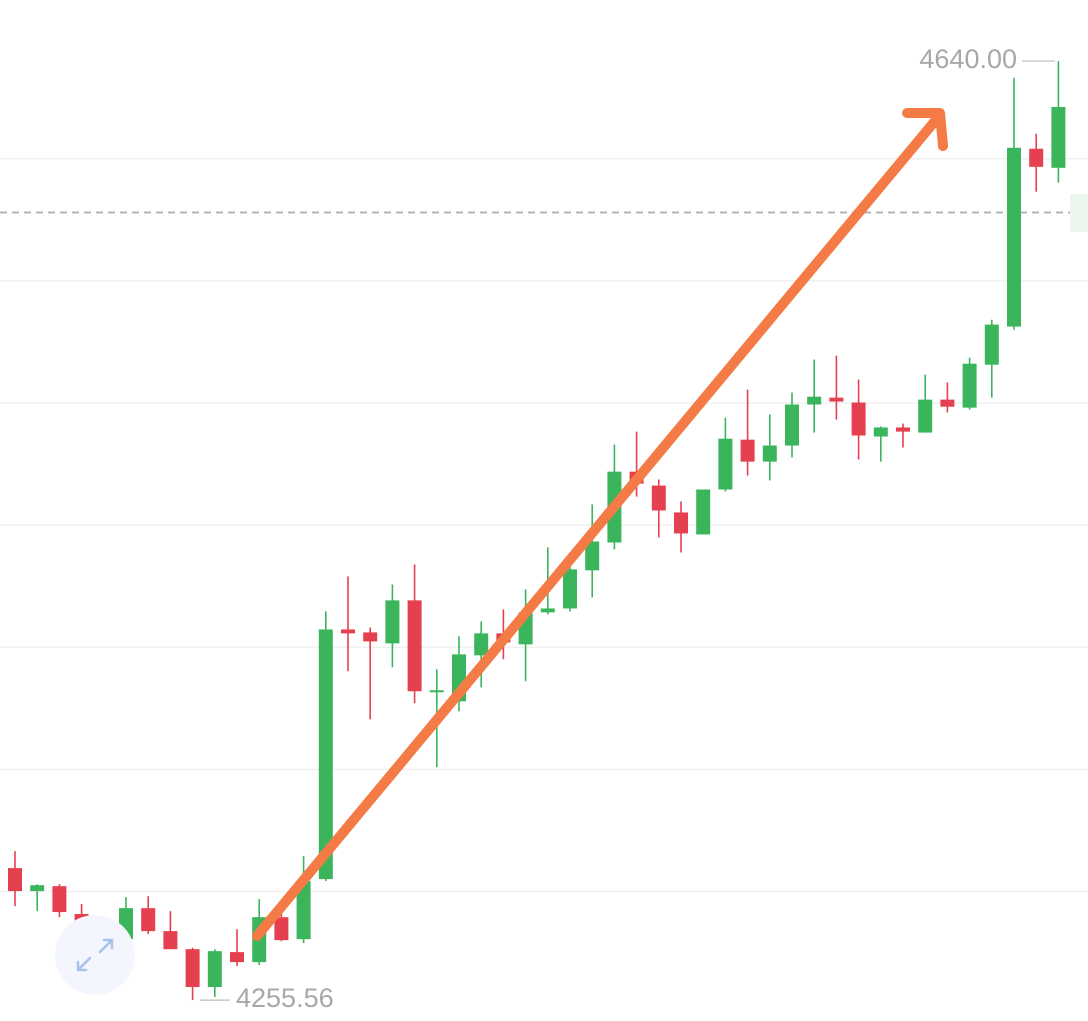 The height and width of the screenshot is (1021, 1088). Describe the element at coordinates (925, 129) in the screenshot. I see `arrow-head` at that location.